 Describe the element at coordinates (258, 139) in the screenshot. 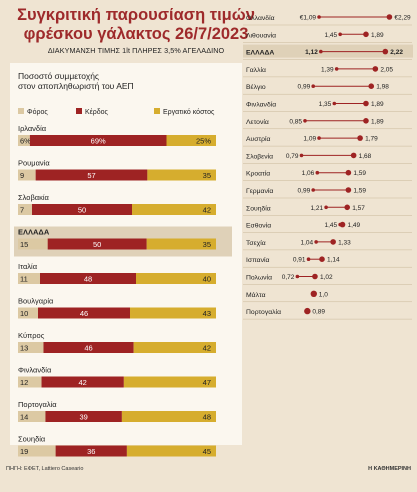

I see `country-label: Αυστρία` at that location.